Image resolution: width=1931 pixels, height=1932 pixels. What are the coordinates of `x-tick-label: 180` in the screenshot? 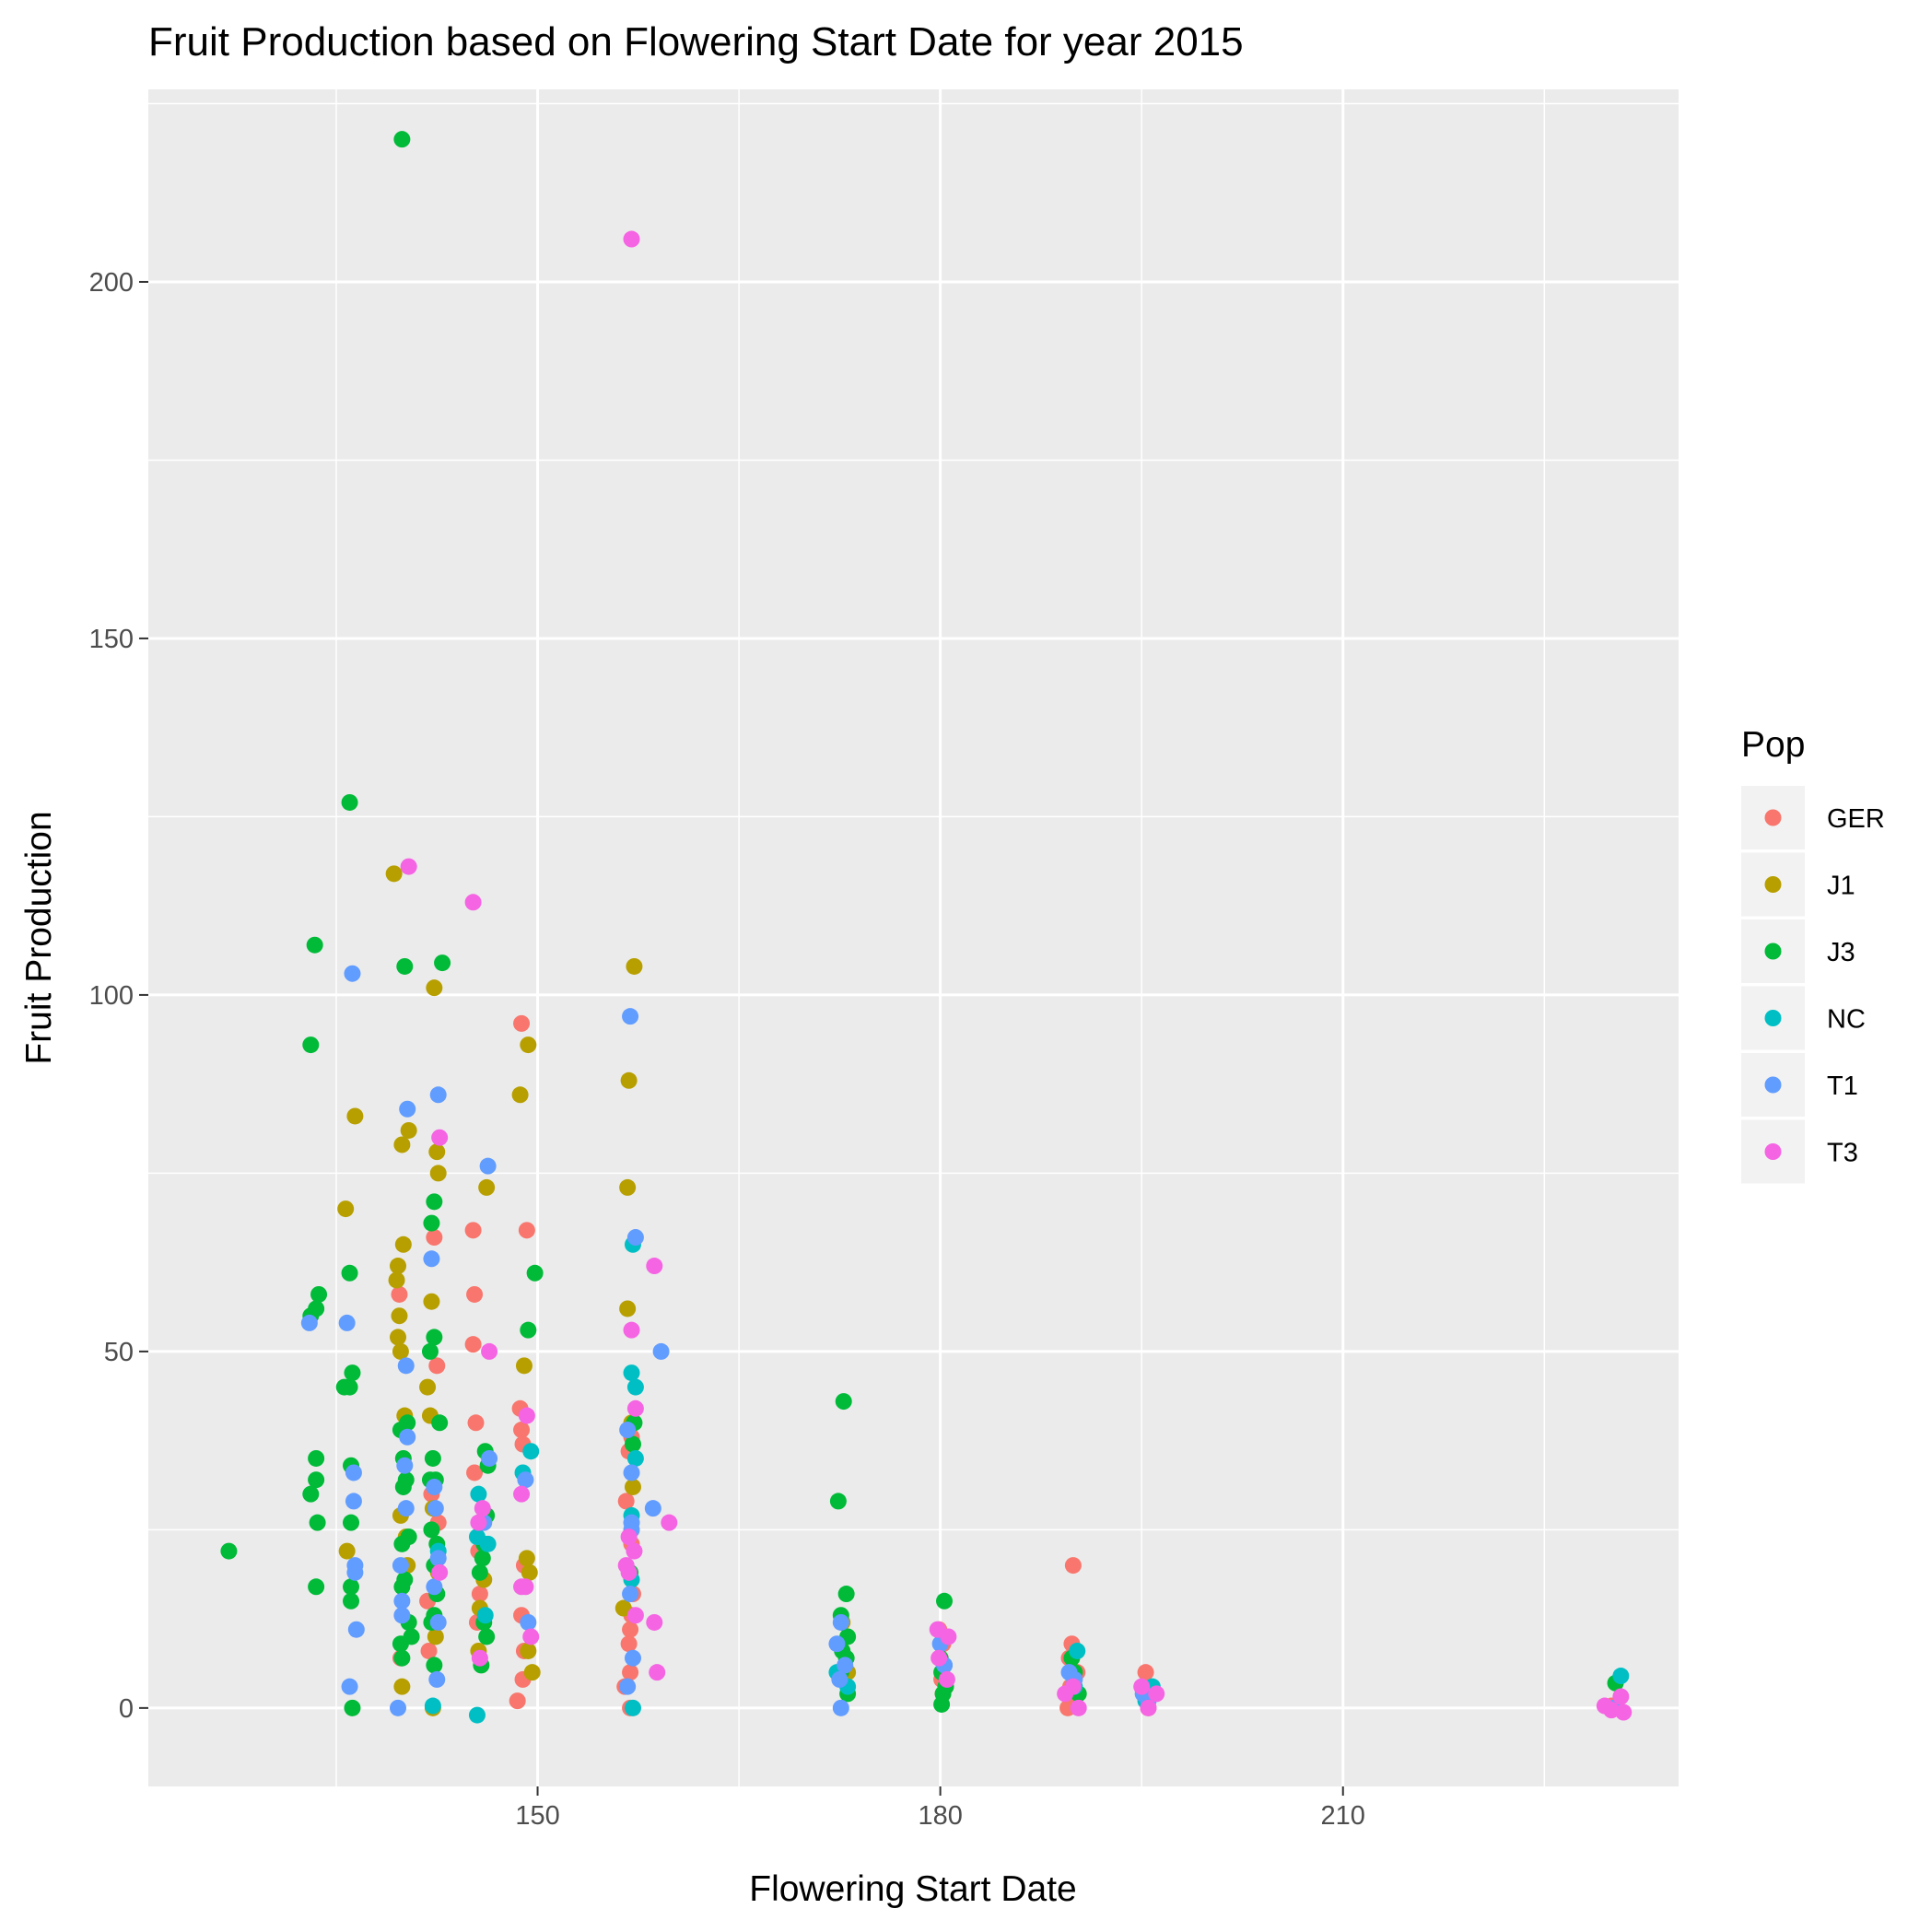 It's located at (940, 1816).